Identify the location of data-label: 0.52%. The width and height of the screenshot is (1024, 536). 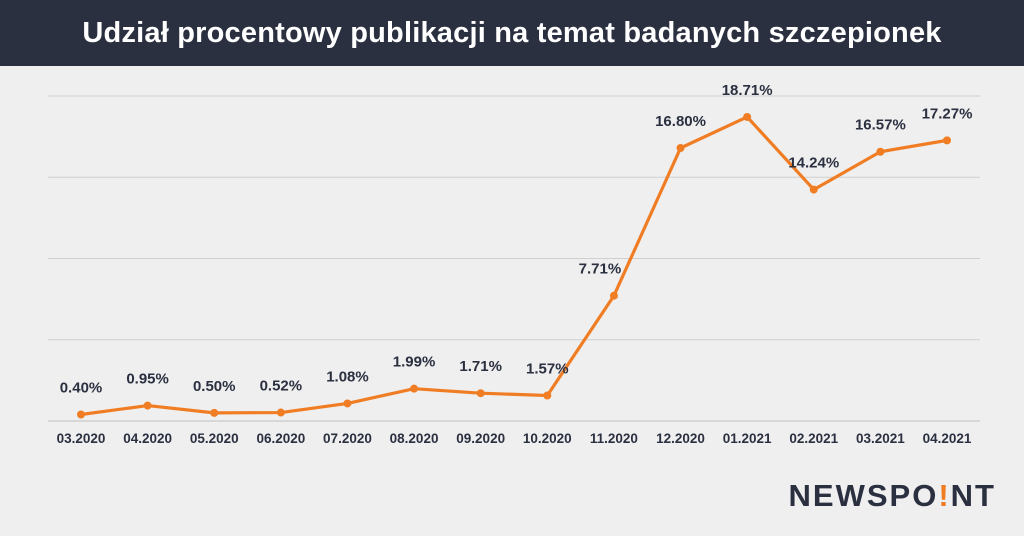
(281, 386).